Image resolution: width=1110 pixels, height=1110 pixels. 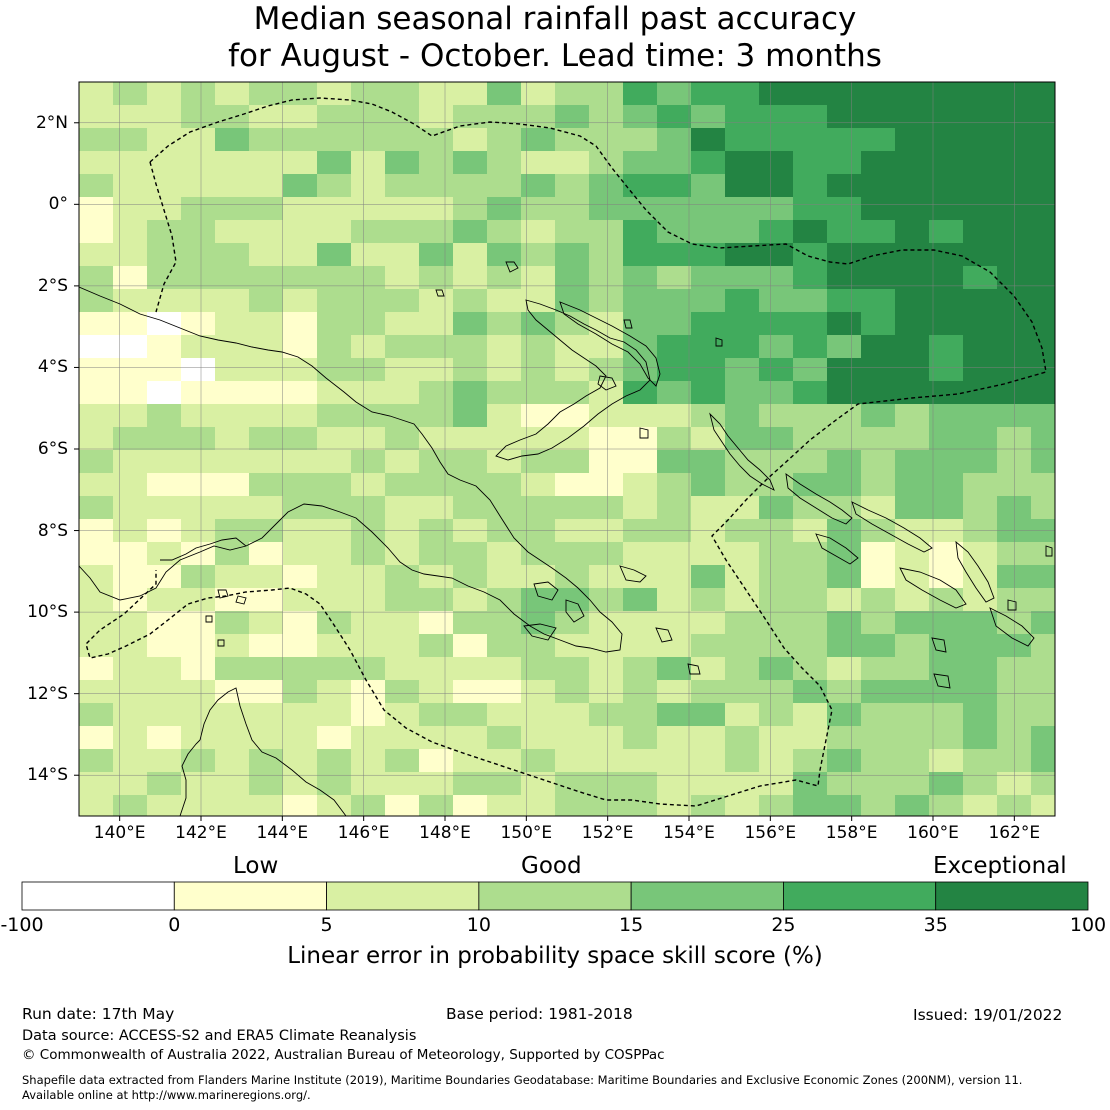 I want to click on solomon-santa-isabel-coast, so click(x=892, y=527).